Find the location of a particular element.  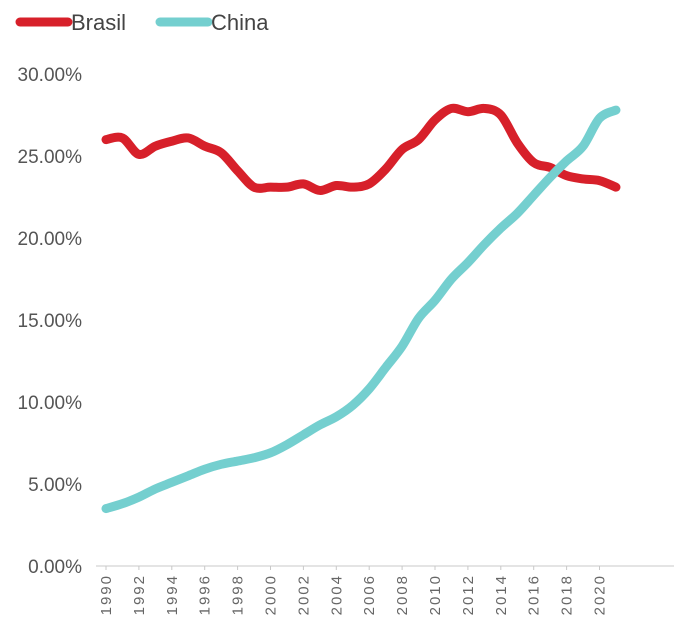

y-tick-label: 20.00% is located at coordinates (50, 239).